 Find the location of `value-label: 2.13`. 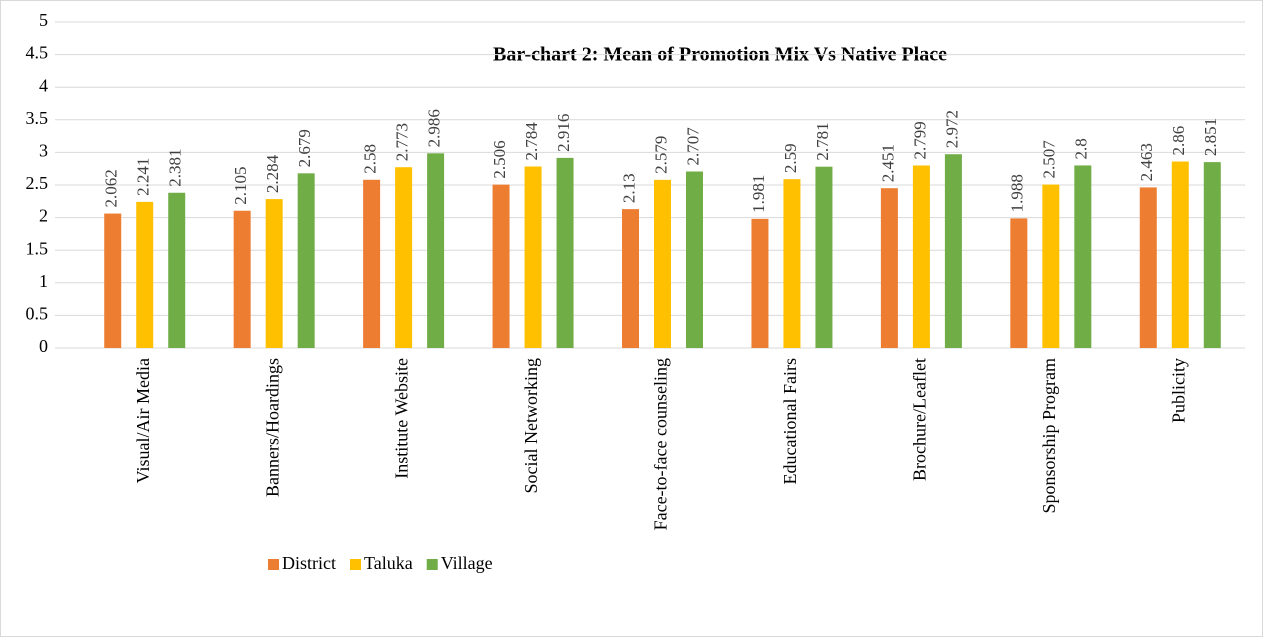

value-label: 2.13 is located at coordinates (628, 188).